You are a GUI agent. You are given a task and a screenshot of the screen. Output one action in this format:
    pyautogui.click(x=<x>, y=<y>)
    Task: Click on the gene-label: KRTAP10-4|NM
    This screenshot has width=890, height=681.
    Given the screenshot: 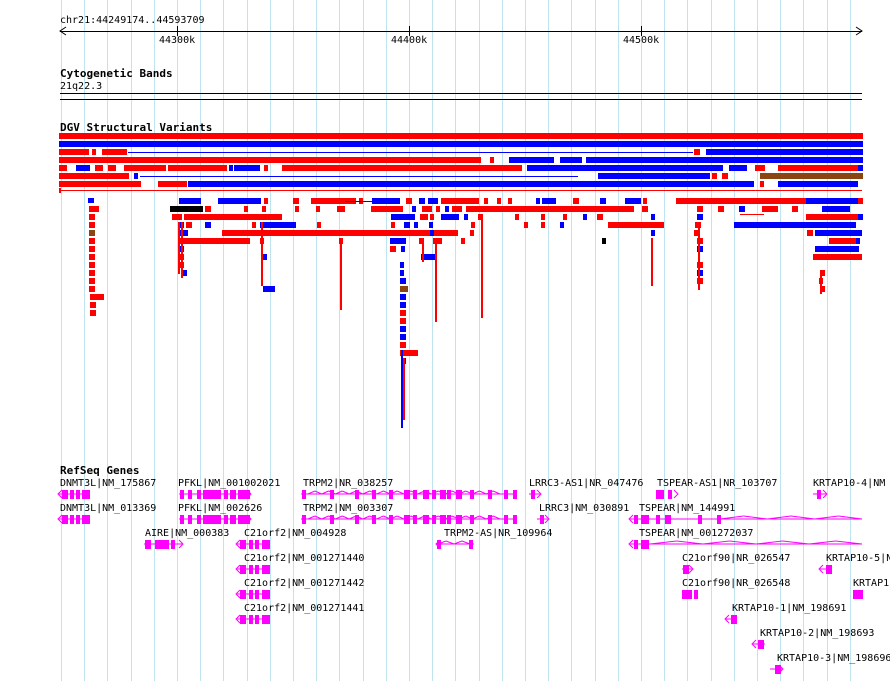 What is the action you would take?
    pyautogui.click(x=849, y=483)
    